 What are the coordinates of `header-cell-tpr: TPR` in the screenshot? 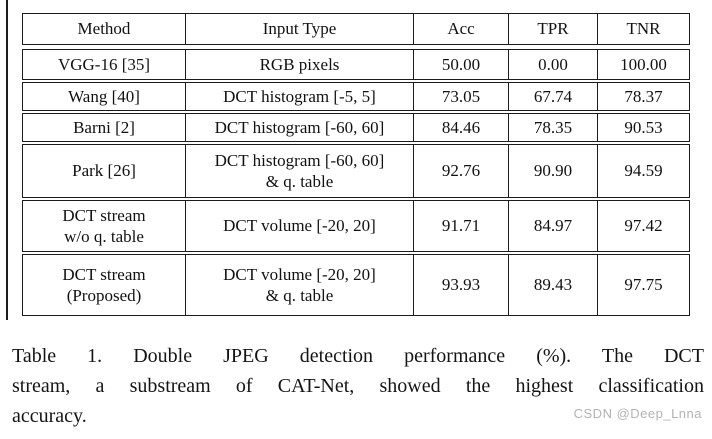 It's located at (552, 29).